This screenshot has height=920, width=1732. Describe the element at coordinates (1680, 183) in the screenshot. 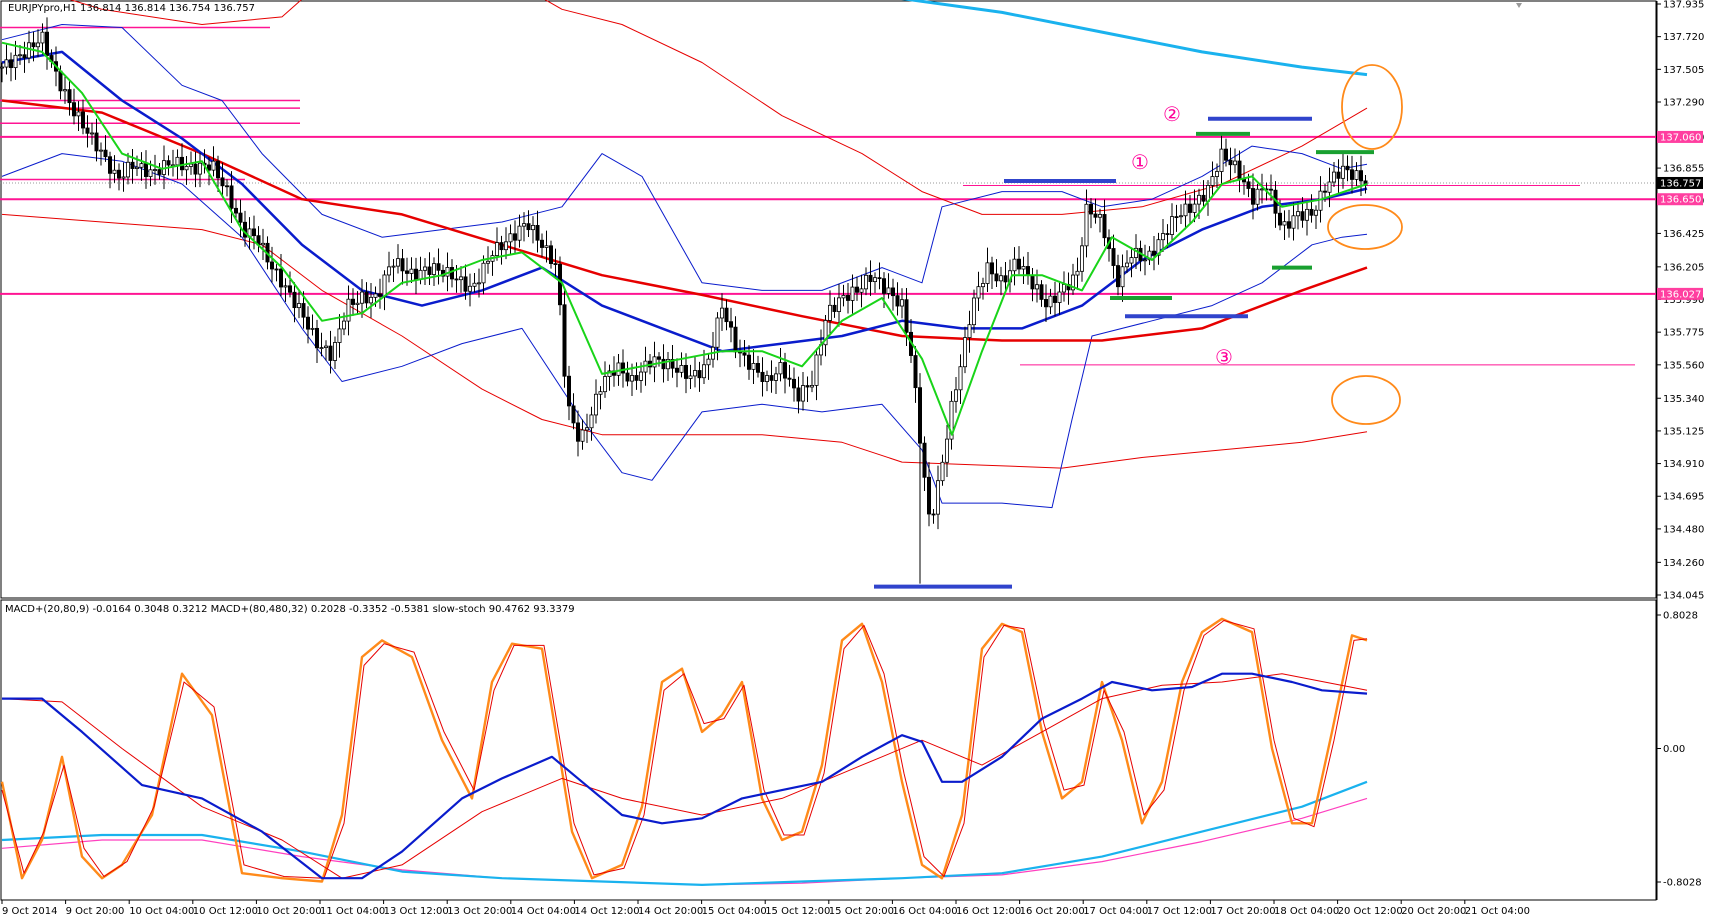

I see `price-tag-label: 136.757` at that location.